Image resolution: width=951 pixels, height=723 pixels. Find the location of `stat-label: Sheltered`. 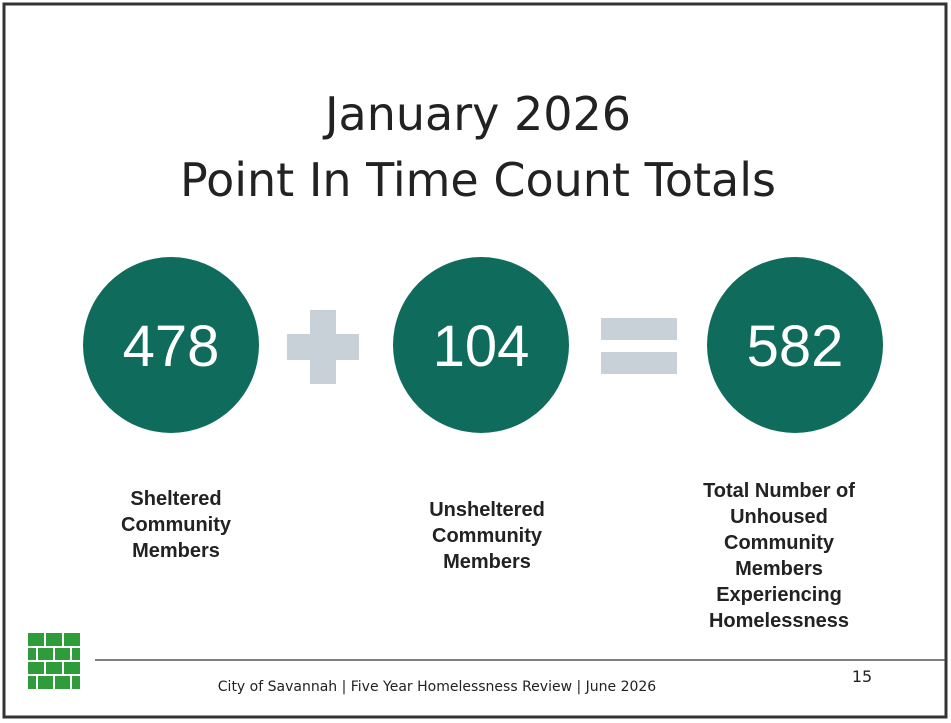

stat-label: Sheltered is located at coordinates (175, 499).